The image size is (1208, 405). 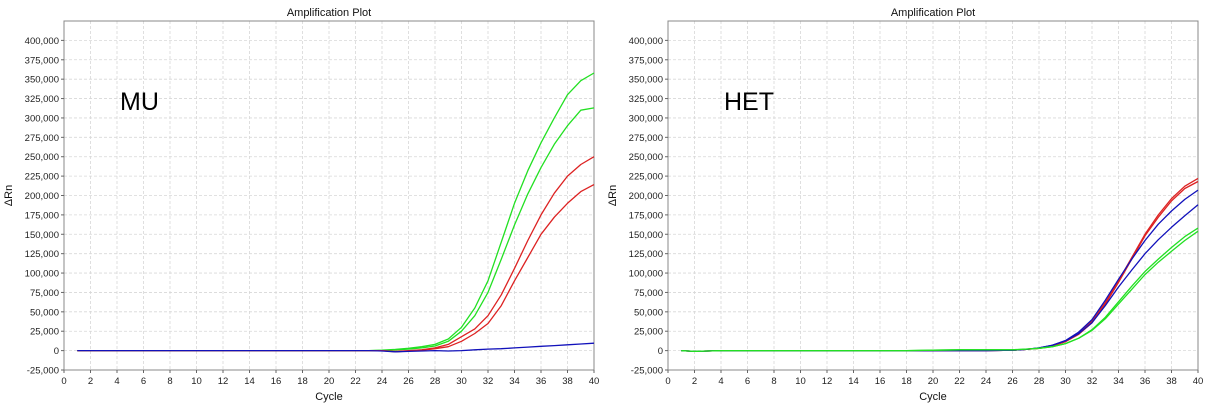 I want to click on panel-annotation: MU, so click(x=139, y=102).